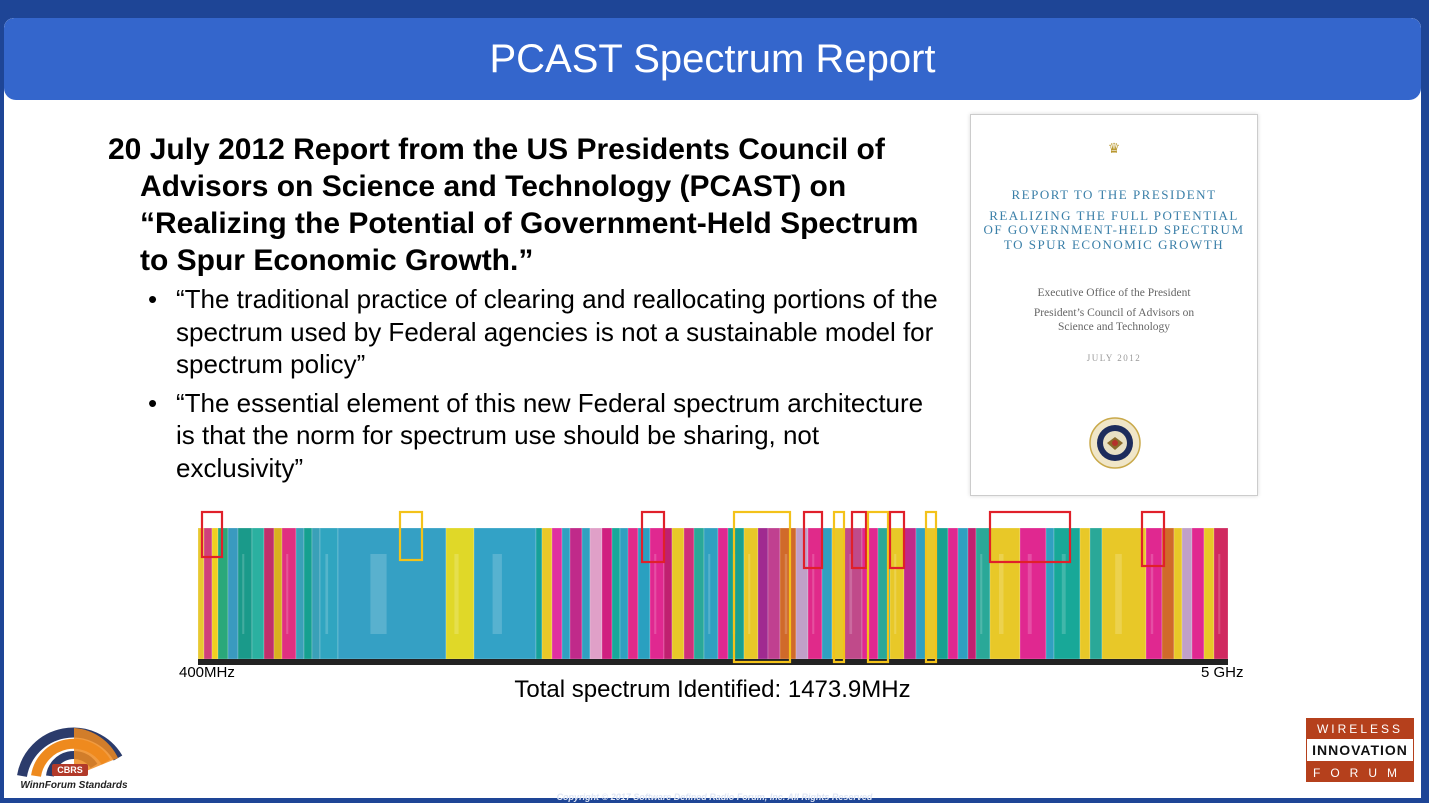  What do you see at coordinates (1114, 244) in the screenshot?
I see `cover-title-line: TO SPUR ECONOMIC GROWTH` at bounding box center [1114, 244].